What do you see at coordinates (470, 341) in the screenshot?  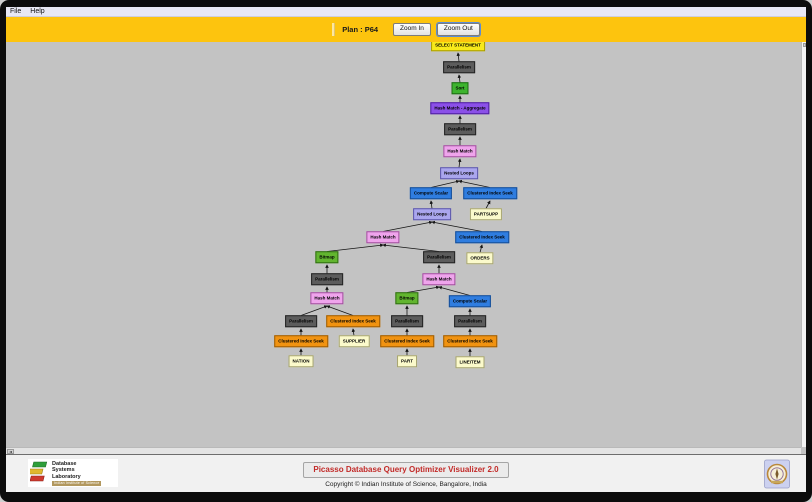 I see `plan-node-cis6: Clustered Index Seek` at bounding box center [470, 341].